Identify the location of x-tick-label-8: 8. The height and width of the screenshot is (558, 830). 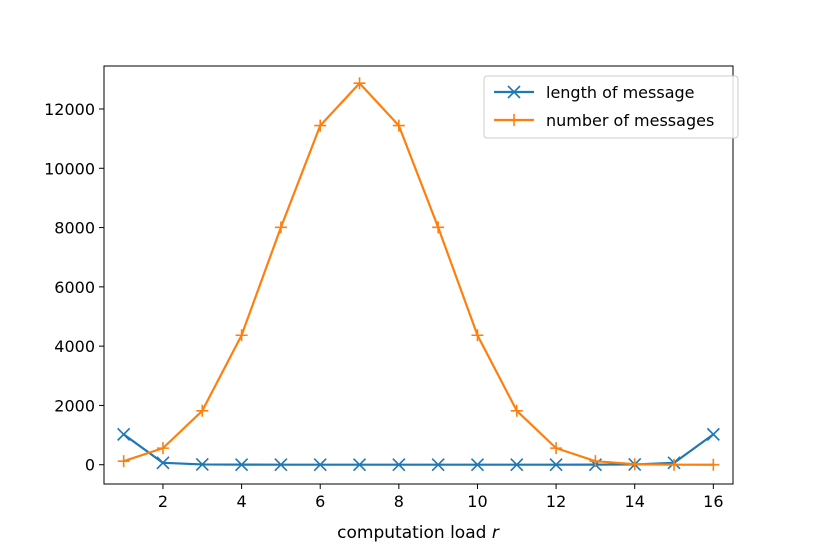
(399, 501).